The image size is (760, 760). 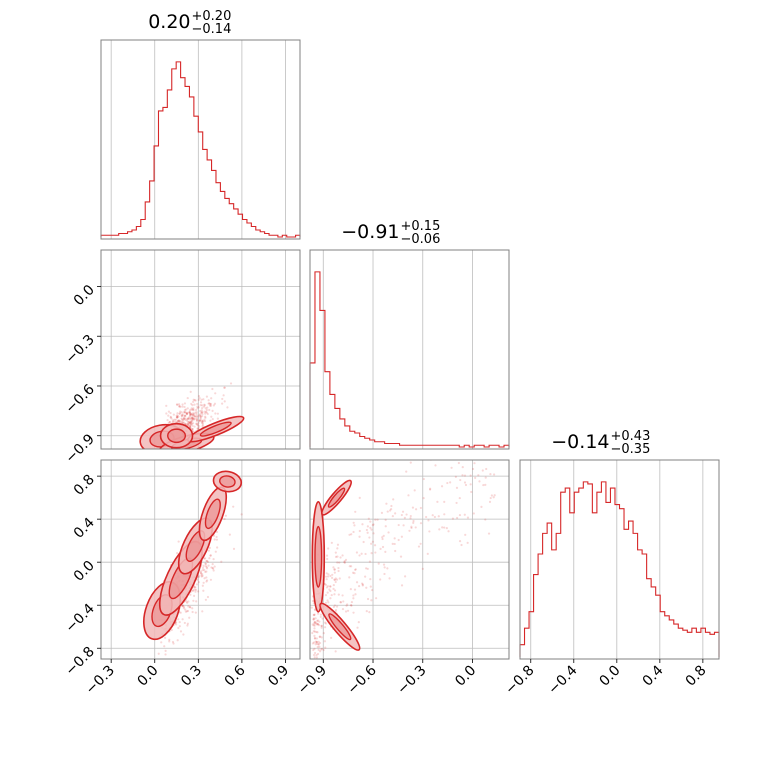 What do you see at coordinates (370, 232) in the screenshot?
I see `title-value-2: −0.91` at bounding box center [370, 232].